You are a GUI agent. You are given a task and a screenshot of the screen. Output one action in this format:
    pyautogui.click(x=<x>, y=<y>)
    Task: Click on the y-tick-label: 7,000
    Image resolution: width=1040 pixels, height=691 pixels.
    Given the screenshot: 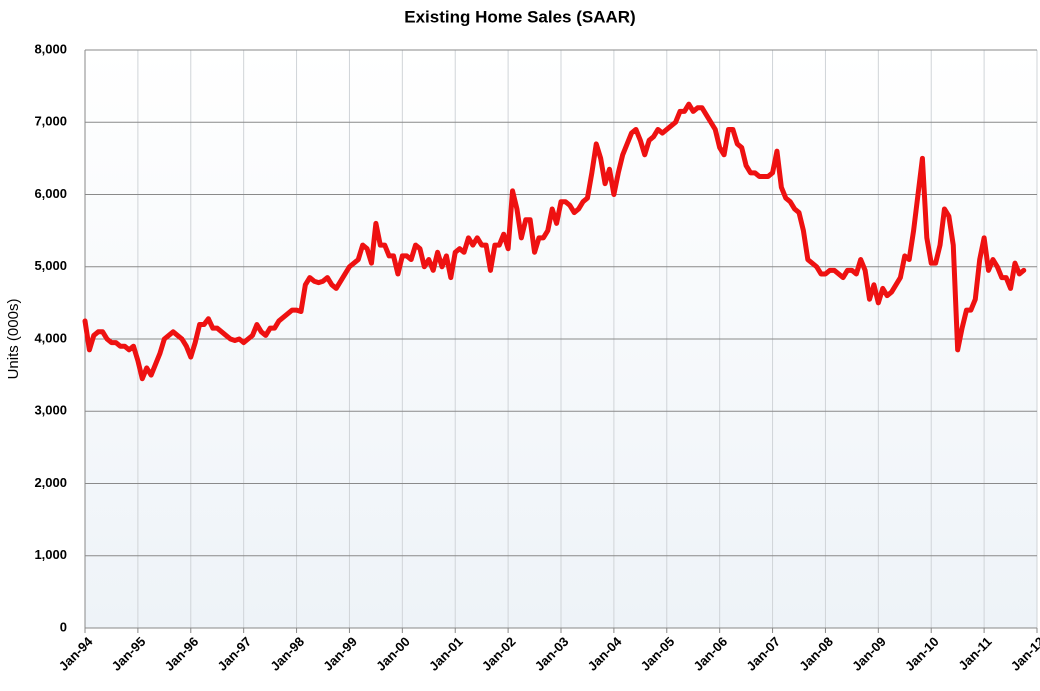 What is the action you would take?
    pyautogui.click(x=50, y=121)
    